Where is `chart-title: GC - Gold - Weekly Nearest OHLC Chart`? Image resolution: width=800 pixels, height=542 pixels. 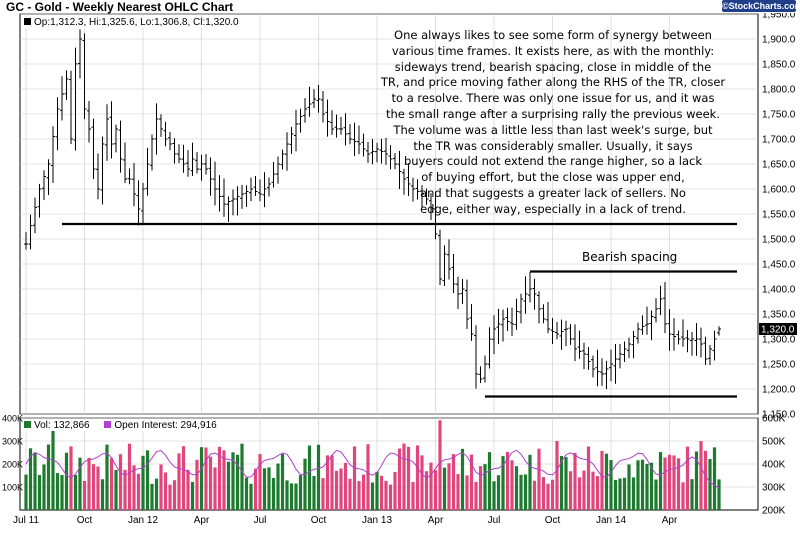
chart-title: GC - Gold - Weekly Nearest OHLC Chart is located at coordinates (120, 7).